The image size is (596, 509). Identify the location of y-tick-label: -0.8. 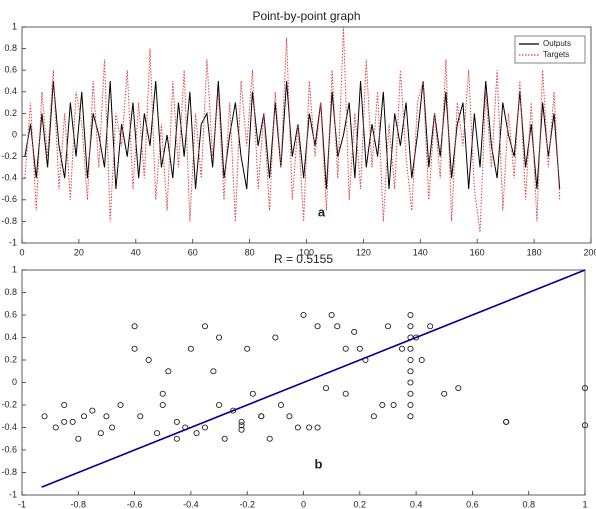
(9, 472).